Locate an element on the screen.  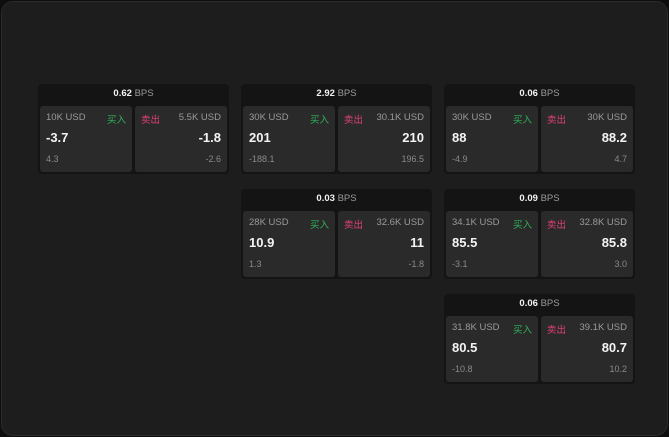
spread-value: 0.09 is located at coordinates (528, 198).